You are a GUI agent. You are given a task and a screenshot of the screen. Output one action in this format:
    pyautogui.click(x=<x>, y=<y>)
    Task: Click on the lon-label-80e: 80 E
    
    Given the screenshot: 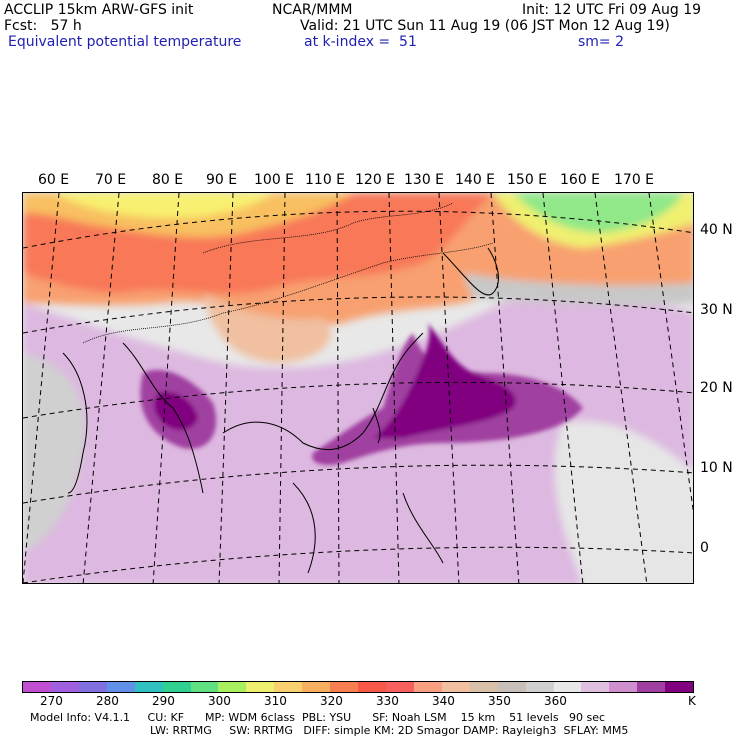 What is the action you would take?
    pyautogui.click(x=168, y=180)
    